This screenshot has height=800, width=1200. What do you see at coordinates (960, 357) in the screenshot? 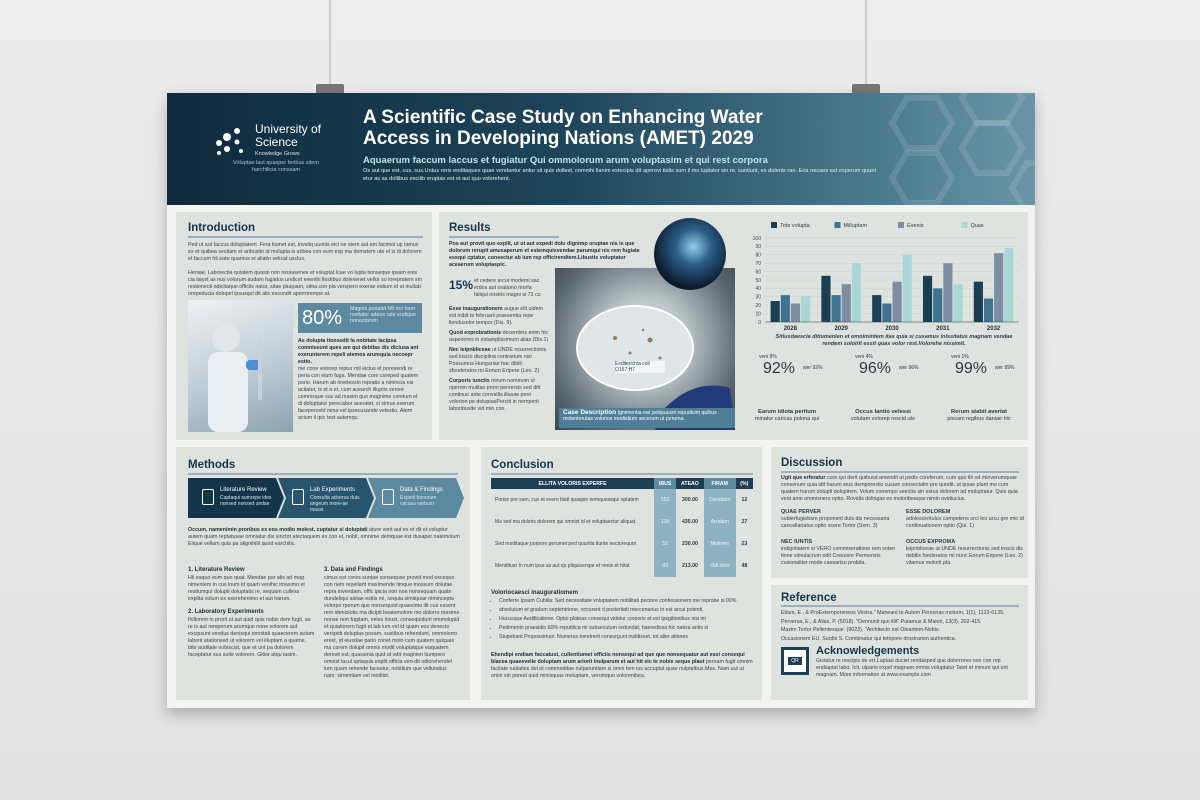
I see `donut-left-label: veni 1%` at bounding box center [960, 357].